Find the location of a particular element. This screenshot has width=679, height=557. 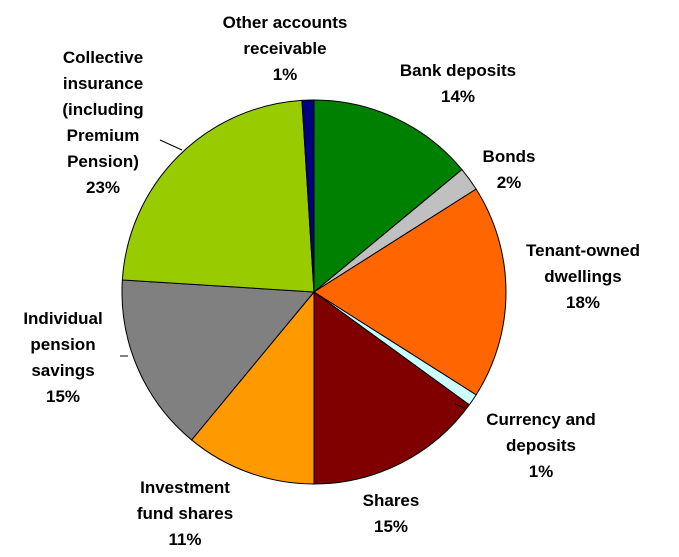

slice-name-label: Investment is located at coordinates (185, 487).